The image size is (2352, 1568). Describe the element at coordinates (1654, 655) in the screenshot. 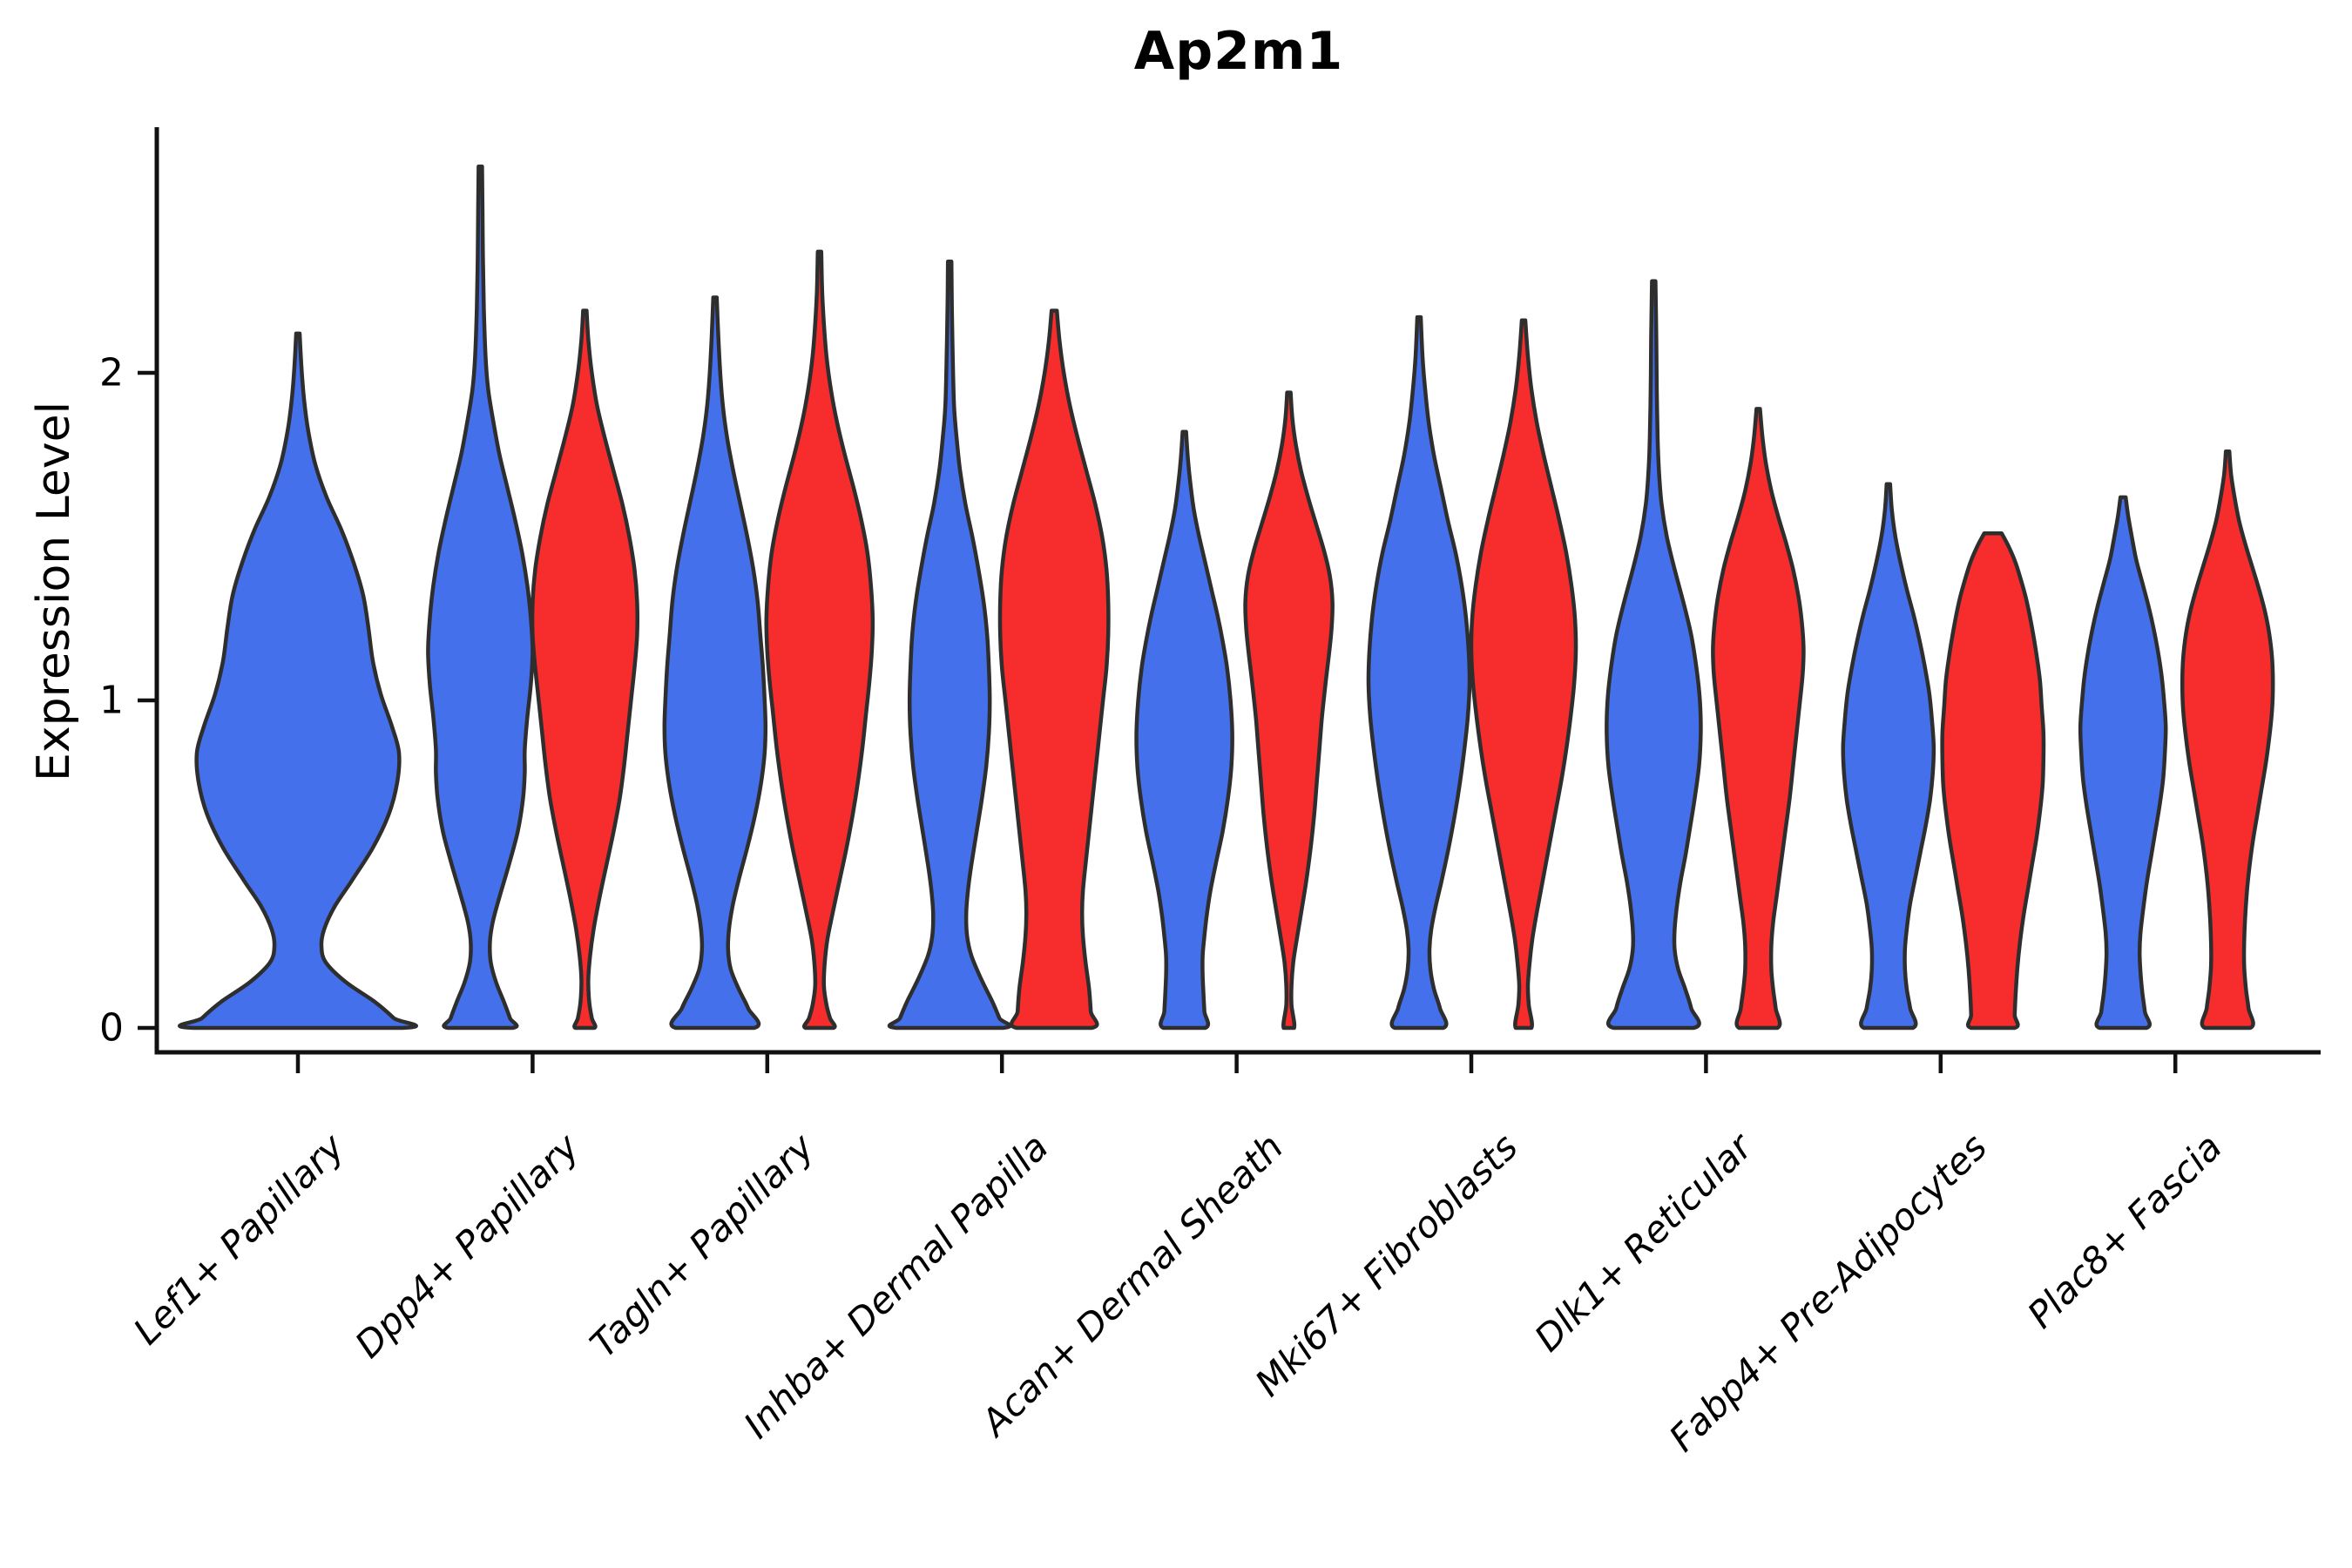

I see `violin-dlk1-reticular-blue` at that location.